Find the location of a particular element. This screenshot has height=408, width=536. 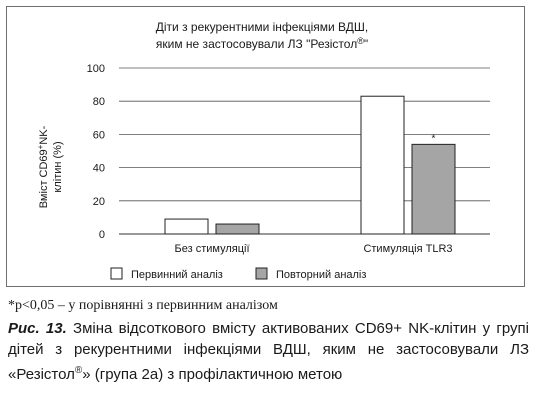

y-tick-label-40: 40 is located at coordinates (99, 169).